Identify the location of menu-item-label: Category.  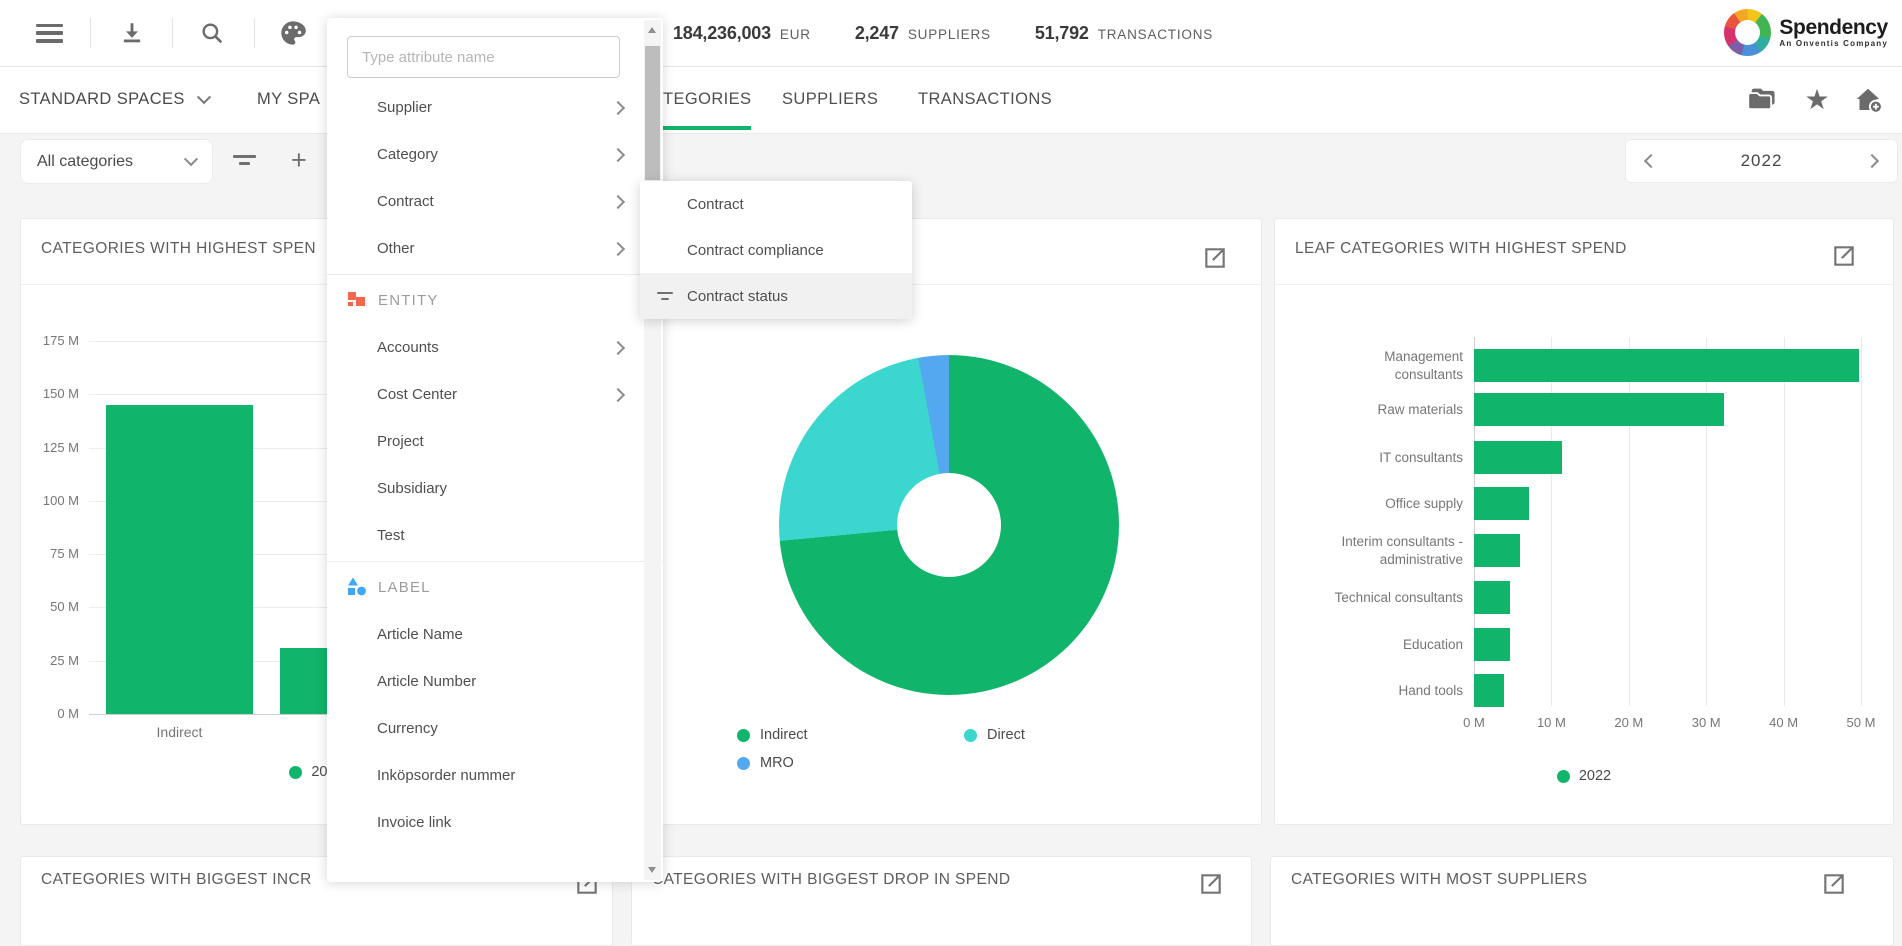
(407, 154).